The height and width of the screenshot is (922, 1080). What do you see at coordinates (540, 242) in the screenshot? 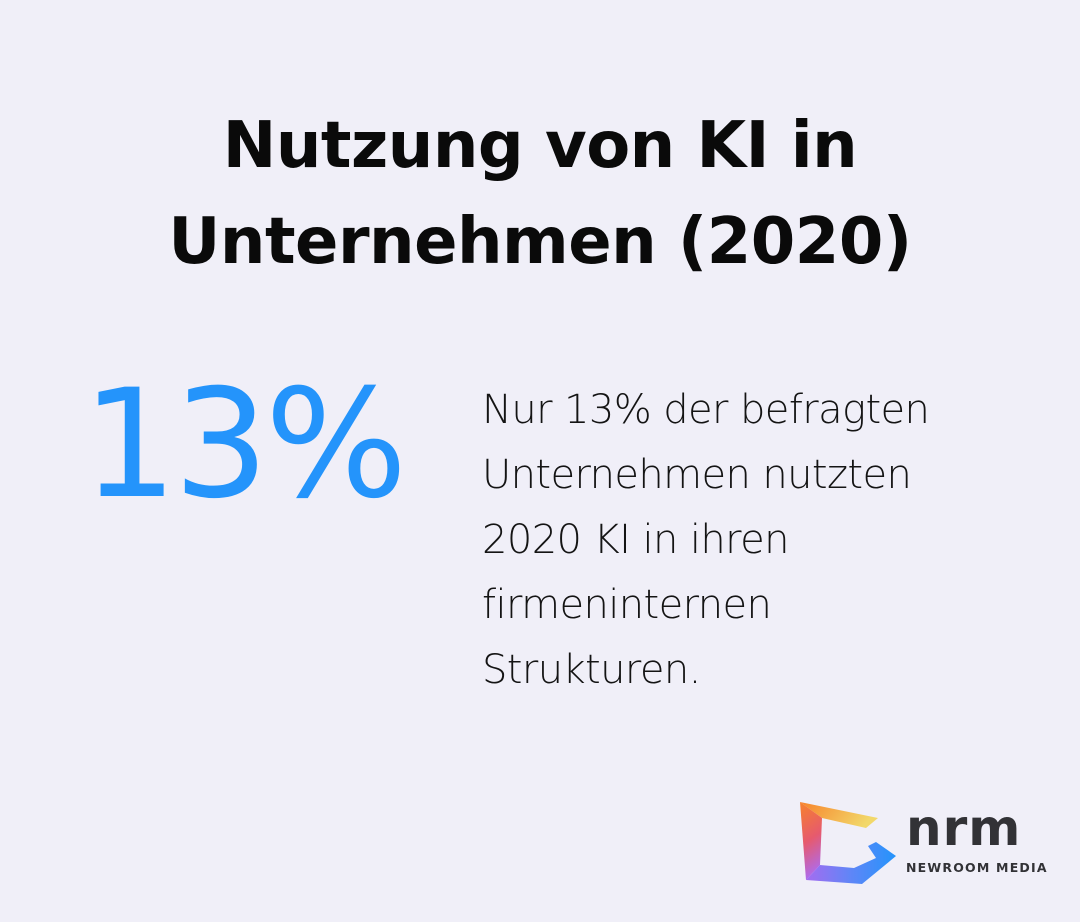
I see `title-line-2: Unternehmen (2020)` at bounding box center [540, 242].